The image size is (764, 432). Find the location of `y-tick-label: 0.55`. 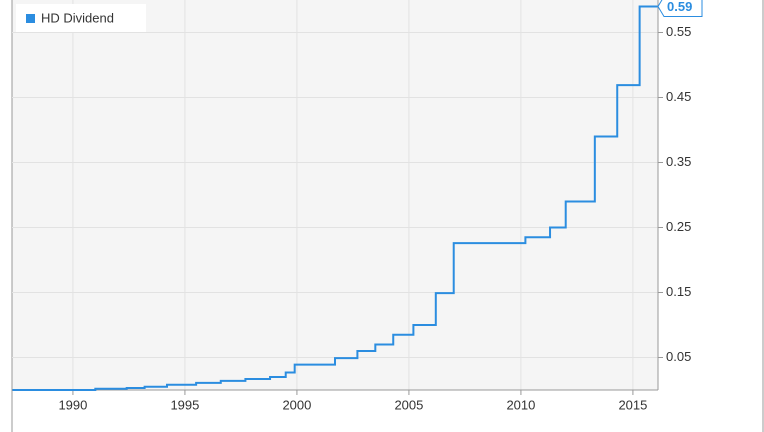

y-tick-label: 0.55 is located at coordinates (678, 31).